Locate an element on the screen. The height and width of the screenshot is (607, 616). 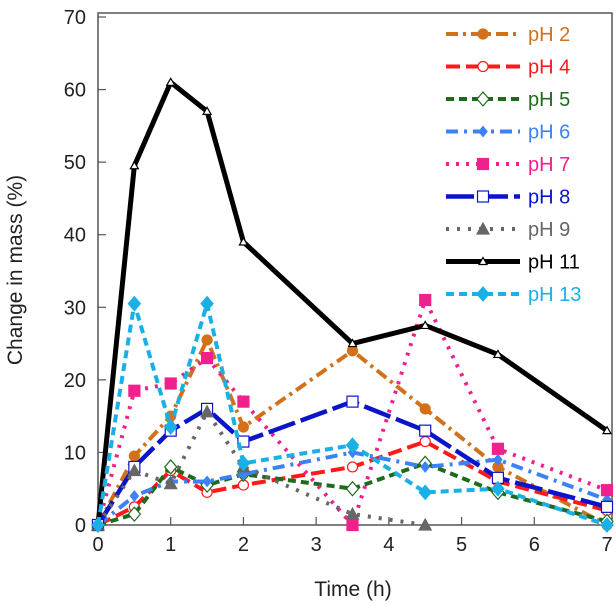
legend-item-ph-11: pH 11 is located at coordinates (513, 263).